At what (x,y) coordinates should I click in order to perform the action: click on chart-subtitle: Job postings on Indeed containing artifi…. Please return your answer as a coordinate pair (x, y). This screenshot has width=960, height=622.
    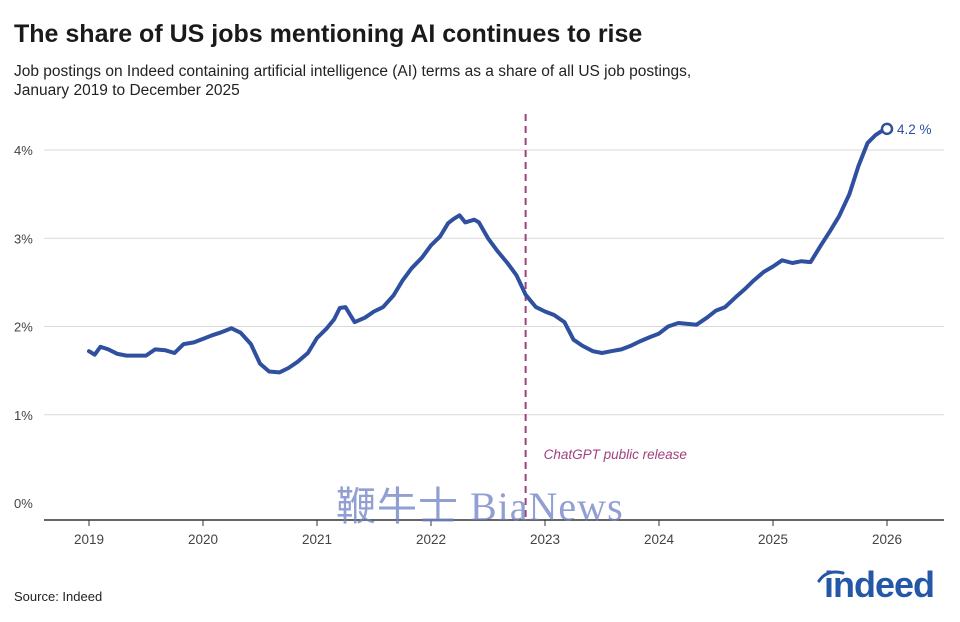
    Looking at the image, I should click on (353, 81).